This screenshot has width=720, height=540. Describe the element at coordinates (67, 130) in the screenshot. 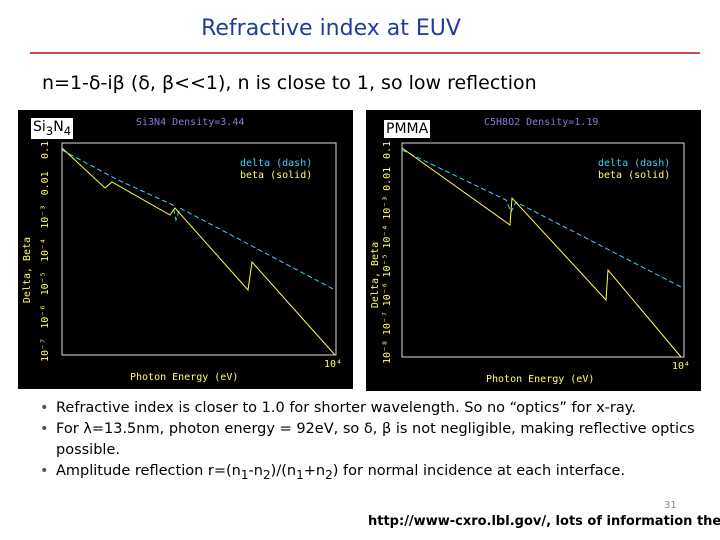

I see `label-sub: 4` at that location.